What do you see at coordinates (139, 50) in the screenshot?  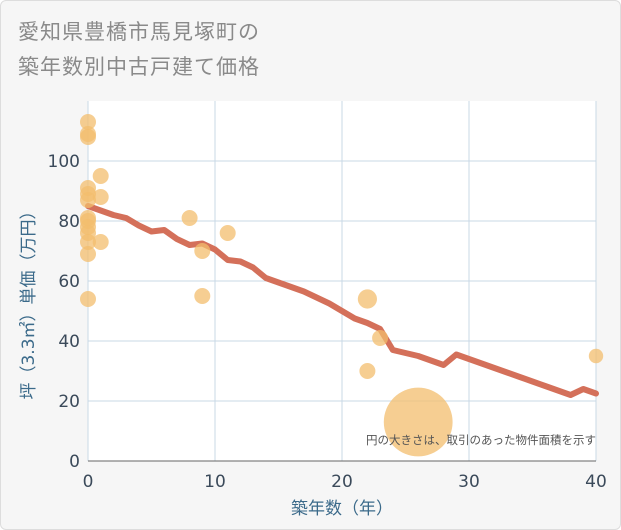 I see `chart-title: 愛知県豊橋市馬見塚町の 築年数別中古戸建て価格` at bounding box center [139, 50].